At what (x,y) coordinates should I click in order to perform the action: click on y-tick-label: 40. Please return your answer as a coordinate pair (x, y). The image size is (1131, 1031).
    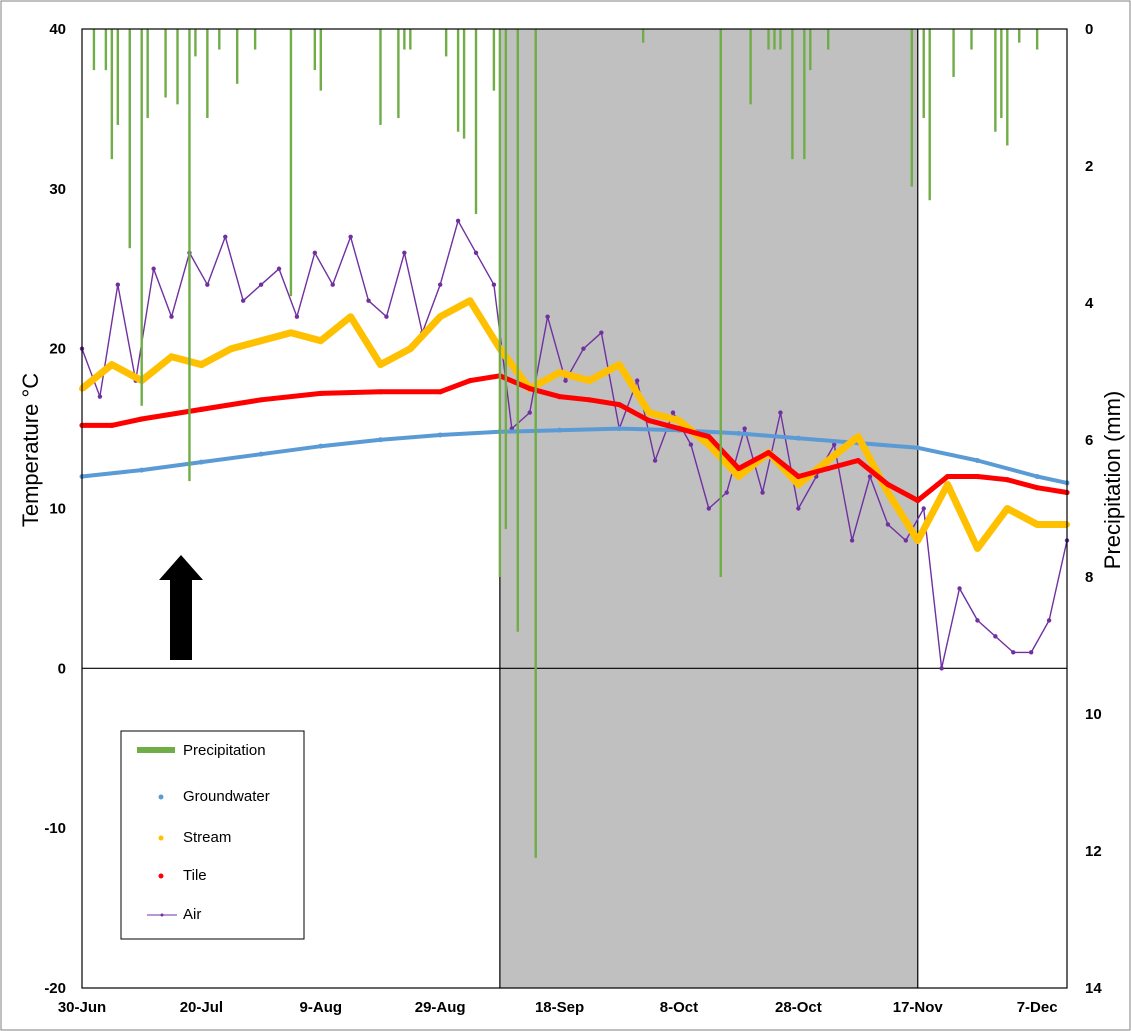
    Looking at the image, I should click on (57, 29).